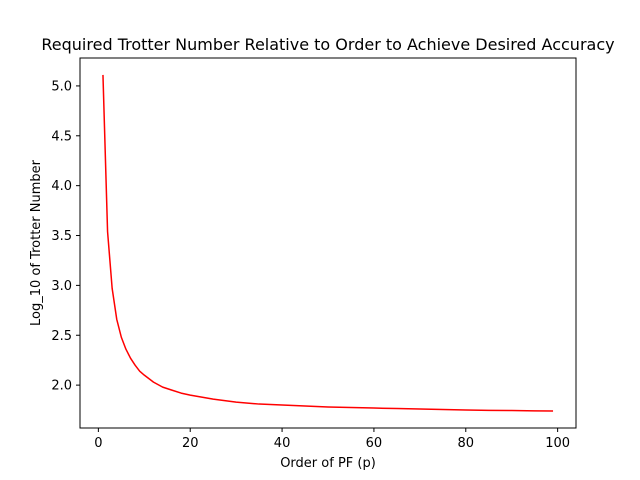 This screenshot has width=640, height=480. I want to click on y-tick-label: 4.5, so click(61, 136).